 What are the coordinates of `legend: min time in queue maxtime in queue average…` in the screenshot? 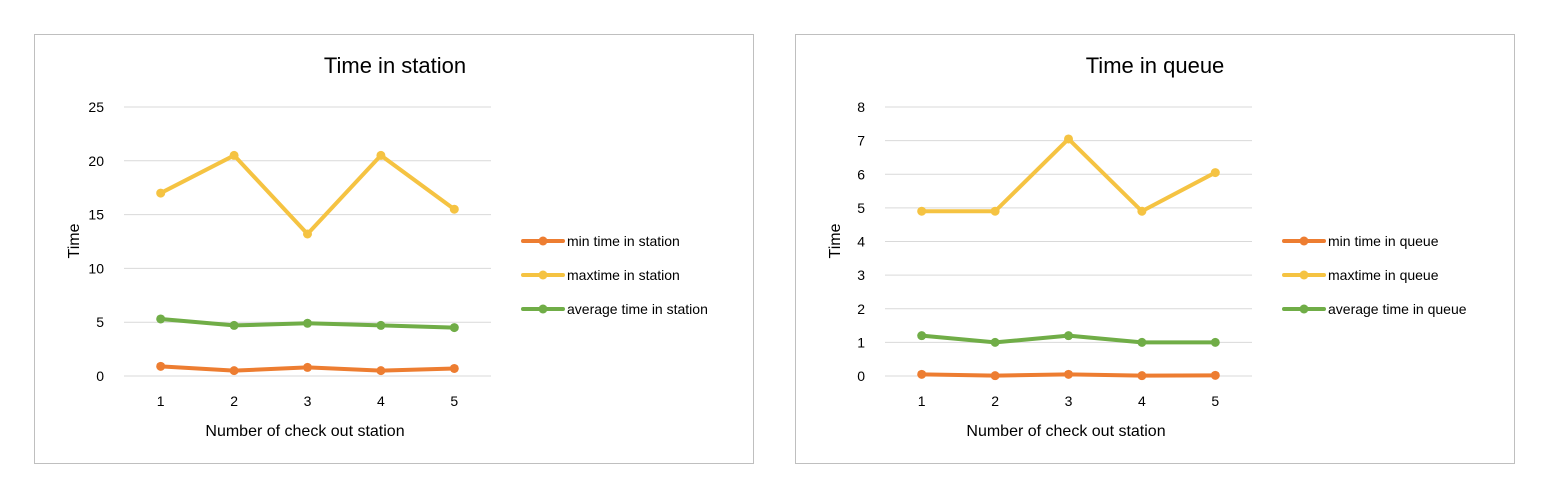 It's located at (1374, 275).